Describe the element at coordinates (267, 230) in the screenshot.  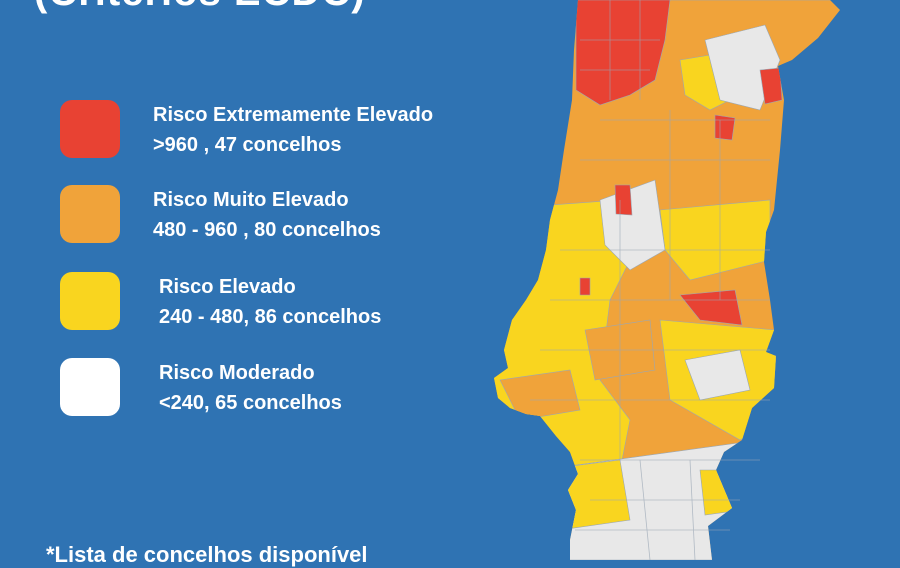
I see `legend-detail-very-high: 480 - 960 , 80 concelhos` at that location.